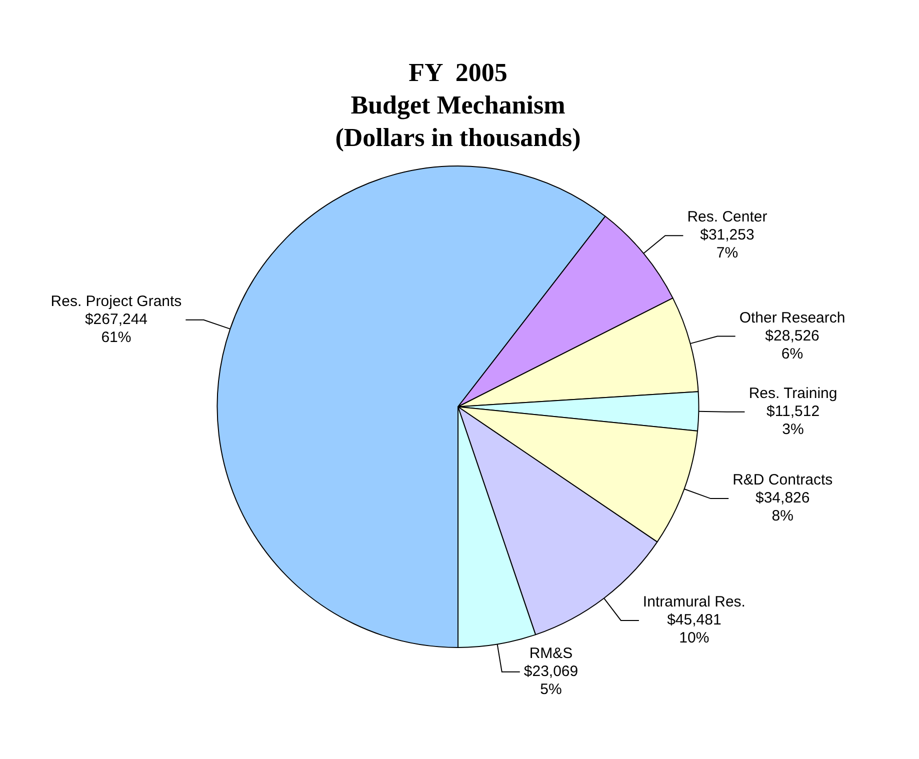 This screenshot has height=759, width=919. I want to click on data-label: $31,253 7%, so click(727, 244).